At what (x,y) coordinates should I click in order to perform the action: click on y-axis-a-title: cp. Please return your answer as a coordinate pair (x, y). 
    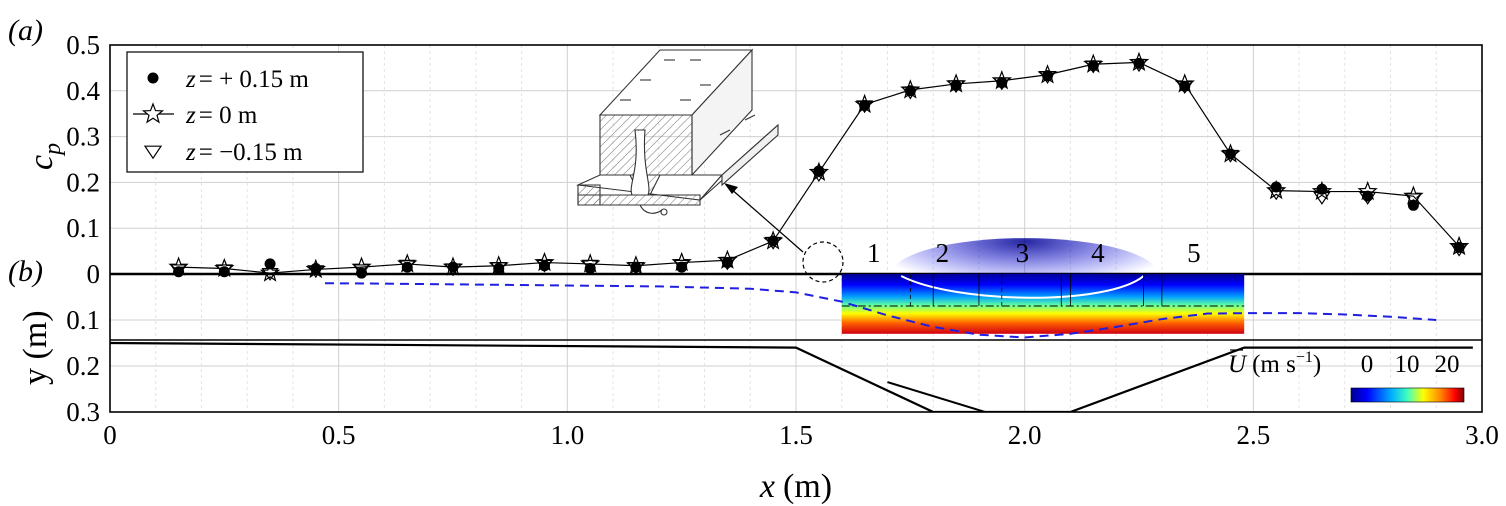
    Looking at the image, I should click on (44, 156).